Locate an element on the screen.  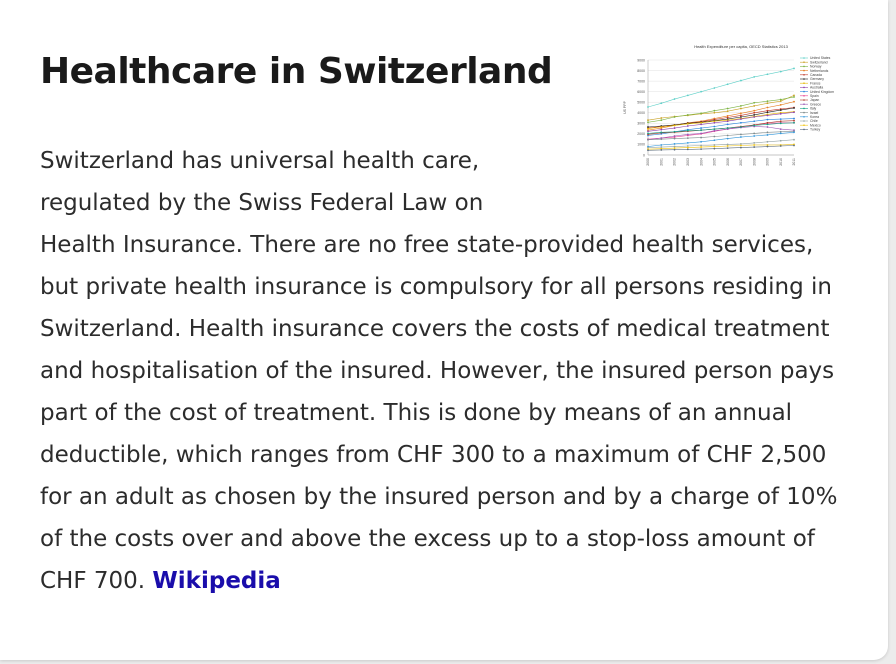
y-tick-label: 7000 is located at coordinates (641, 81).